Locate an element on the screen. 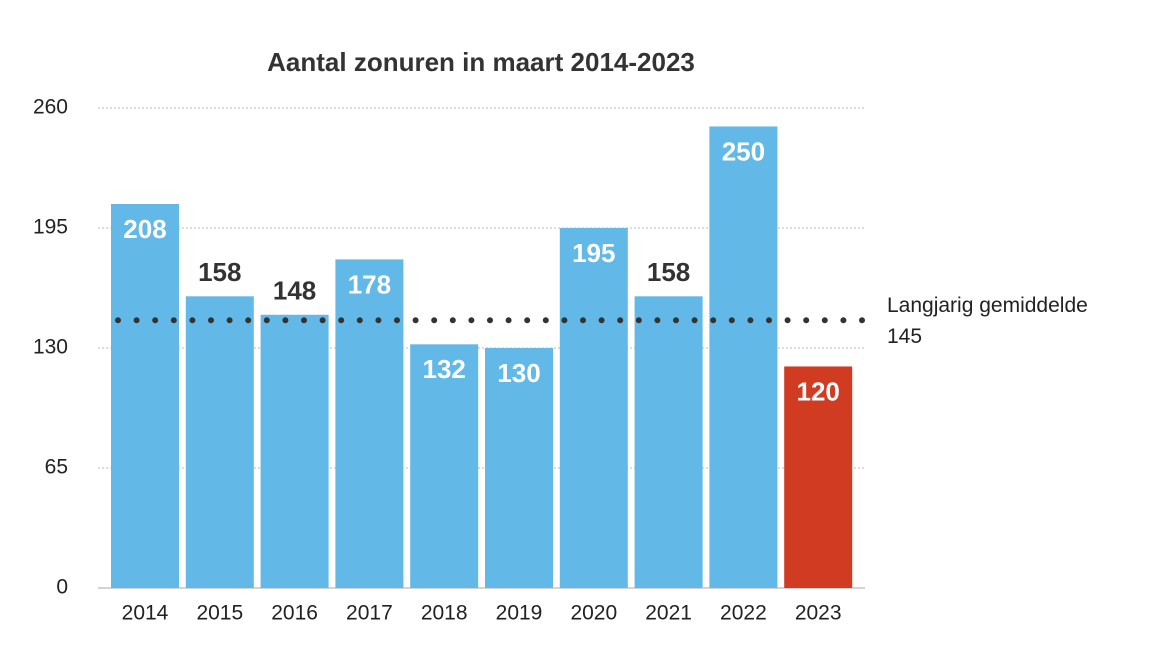  value-label: 208 is located at coordinates (144, 229).